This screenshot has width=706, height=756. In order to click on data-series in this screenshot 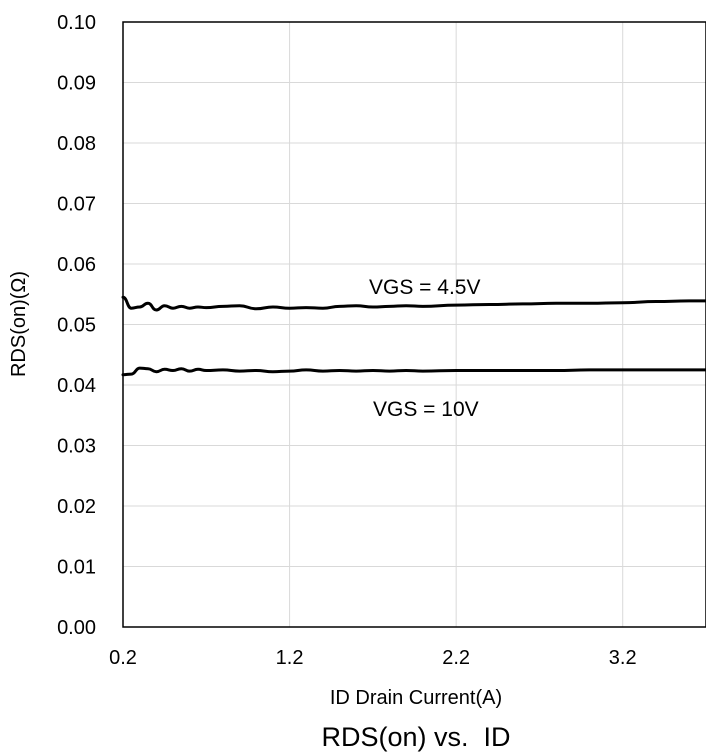, I will do `click(413, 336)`.